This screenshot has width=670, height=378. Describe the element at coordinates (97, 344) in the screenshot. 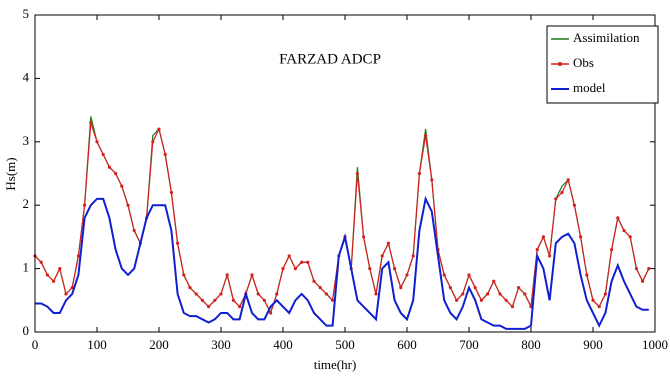

I see `x-tick-label: 100` at that location.